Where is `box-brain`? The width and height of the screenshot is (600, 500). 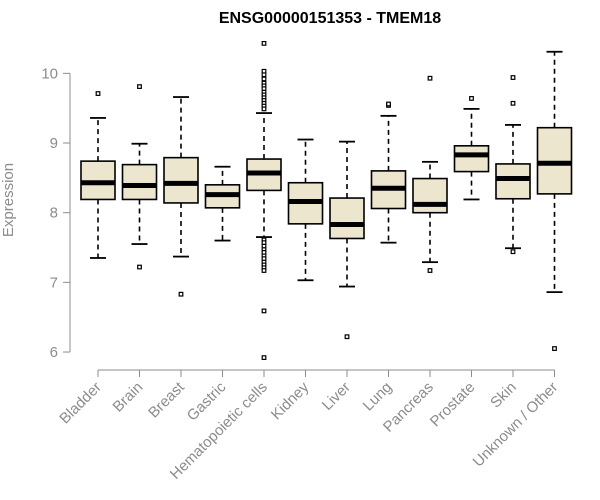 box-brain is located at coordinates (139, 177).